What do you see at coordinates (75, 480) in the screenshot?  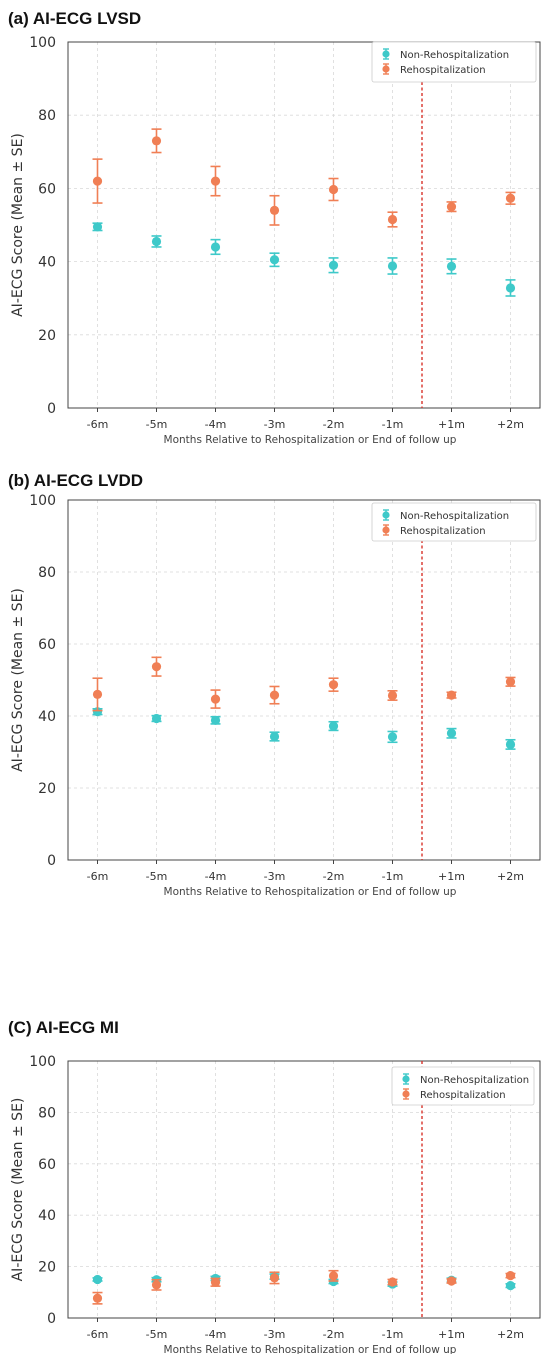 I see `panel-title: (b) AI-ECG LVDD` at bounding box center [75, 480].